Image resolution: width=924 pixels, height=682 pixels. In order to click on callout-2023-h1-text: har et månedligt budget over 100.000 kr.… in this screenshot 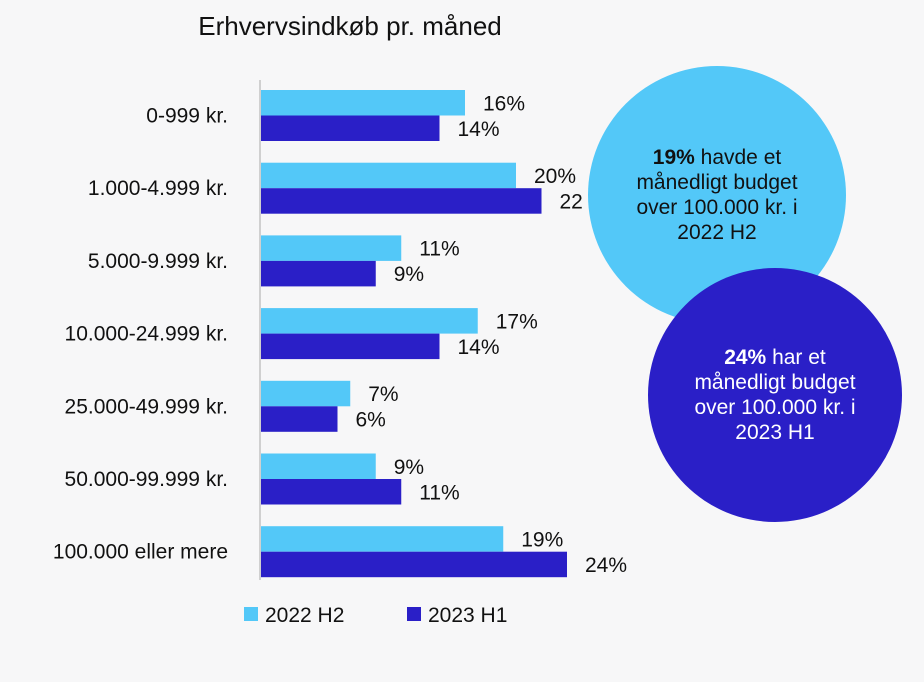, I will do `click(775, 395)`.